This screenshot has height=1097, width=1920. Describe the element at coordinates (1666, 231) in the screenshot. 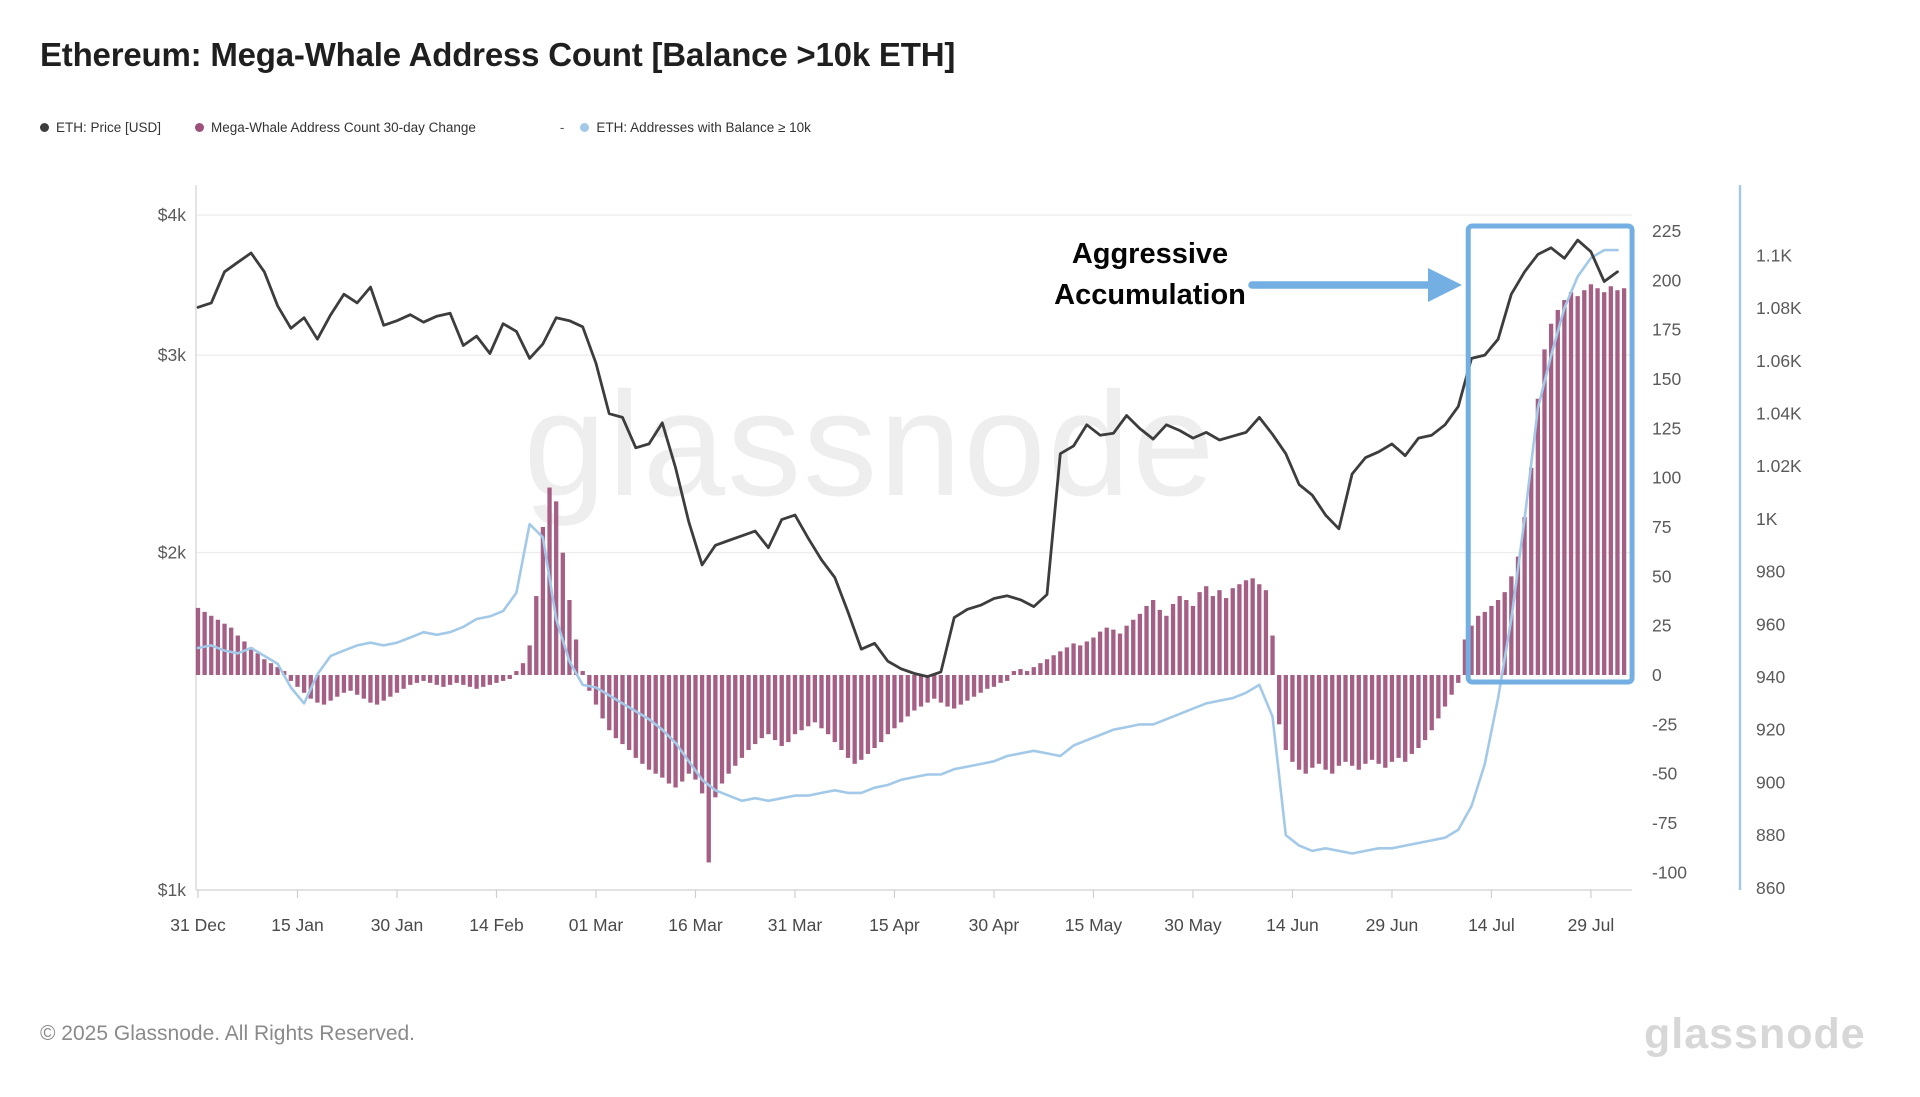

I see `svg-text: 225` at that location.